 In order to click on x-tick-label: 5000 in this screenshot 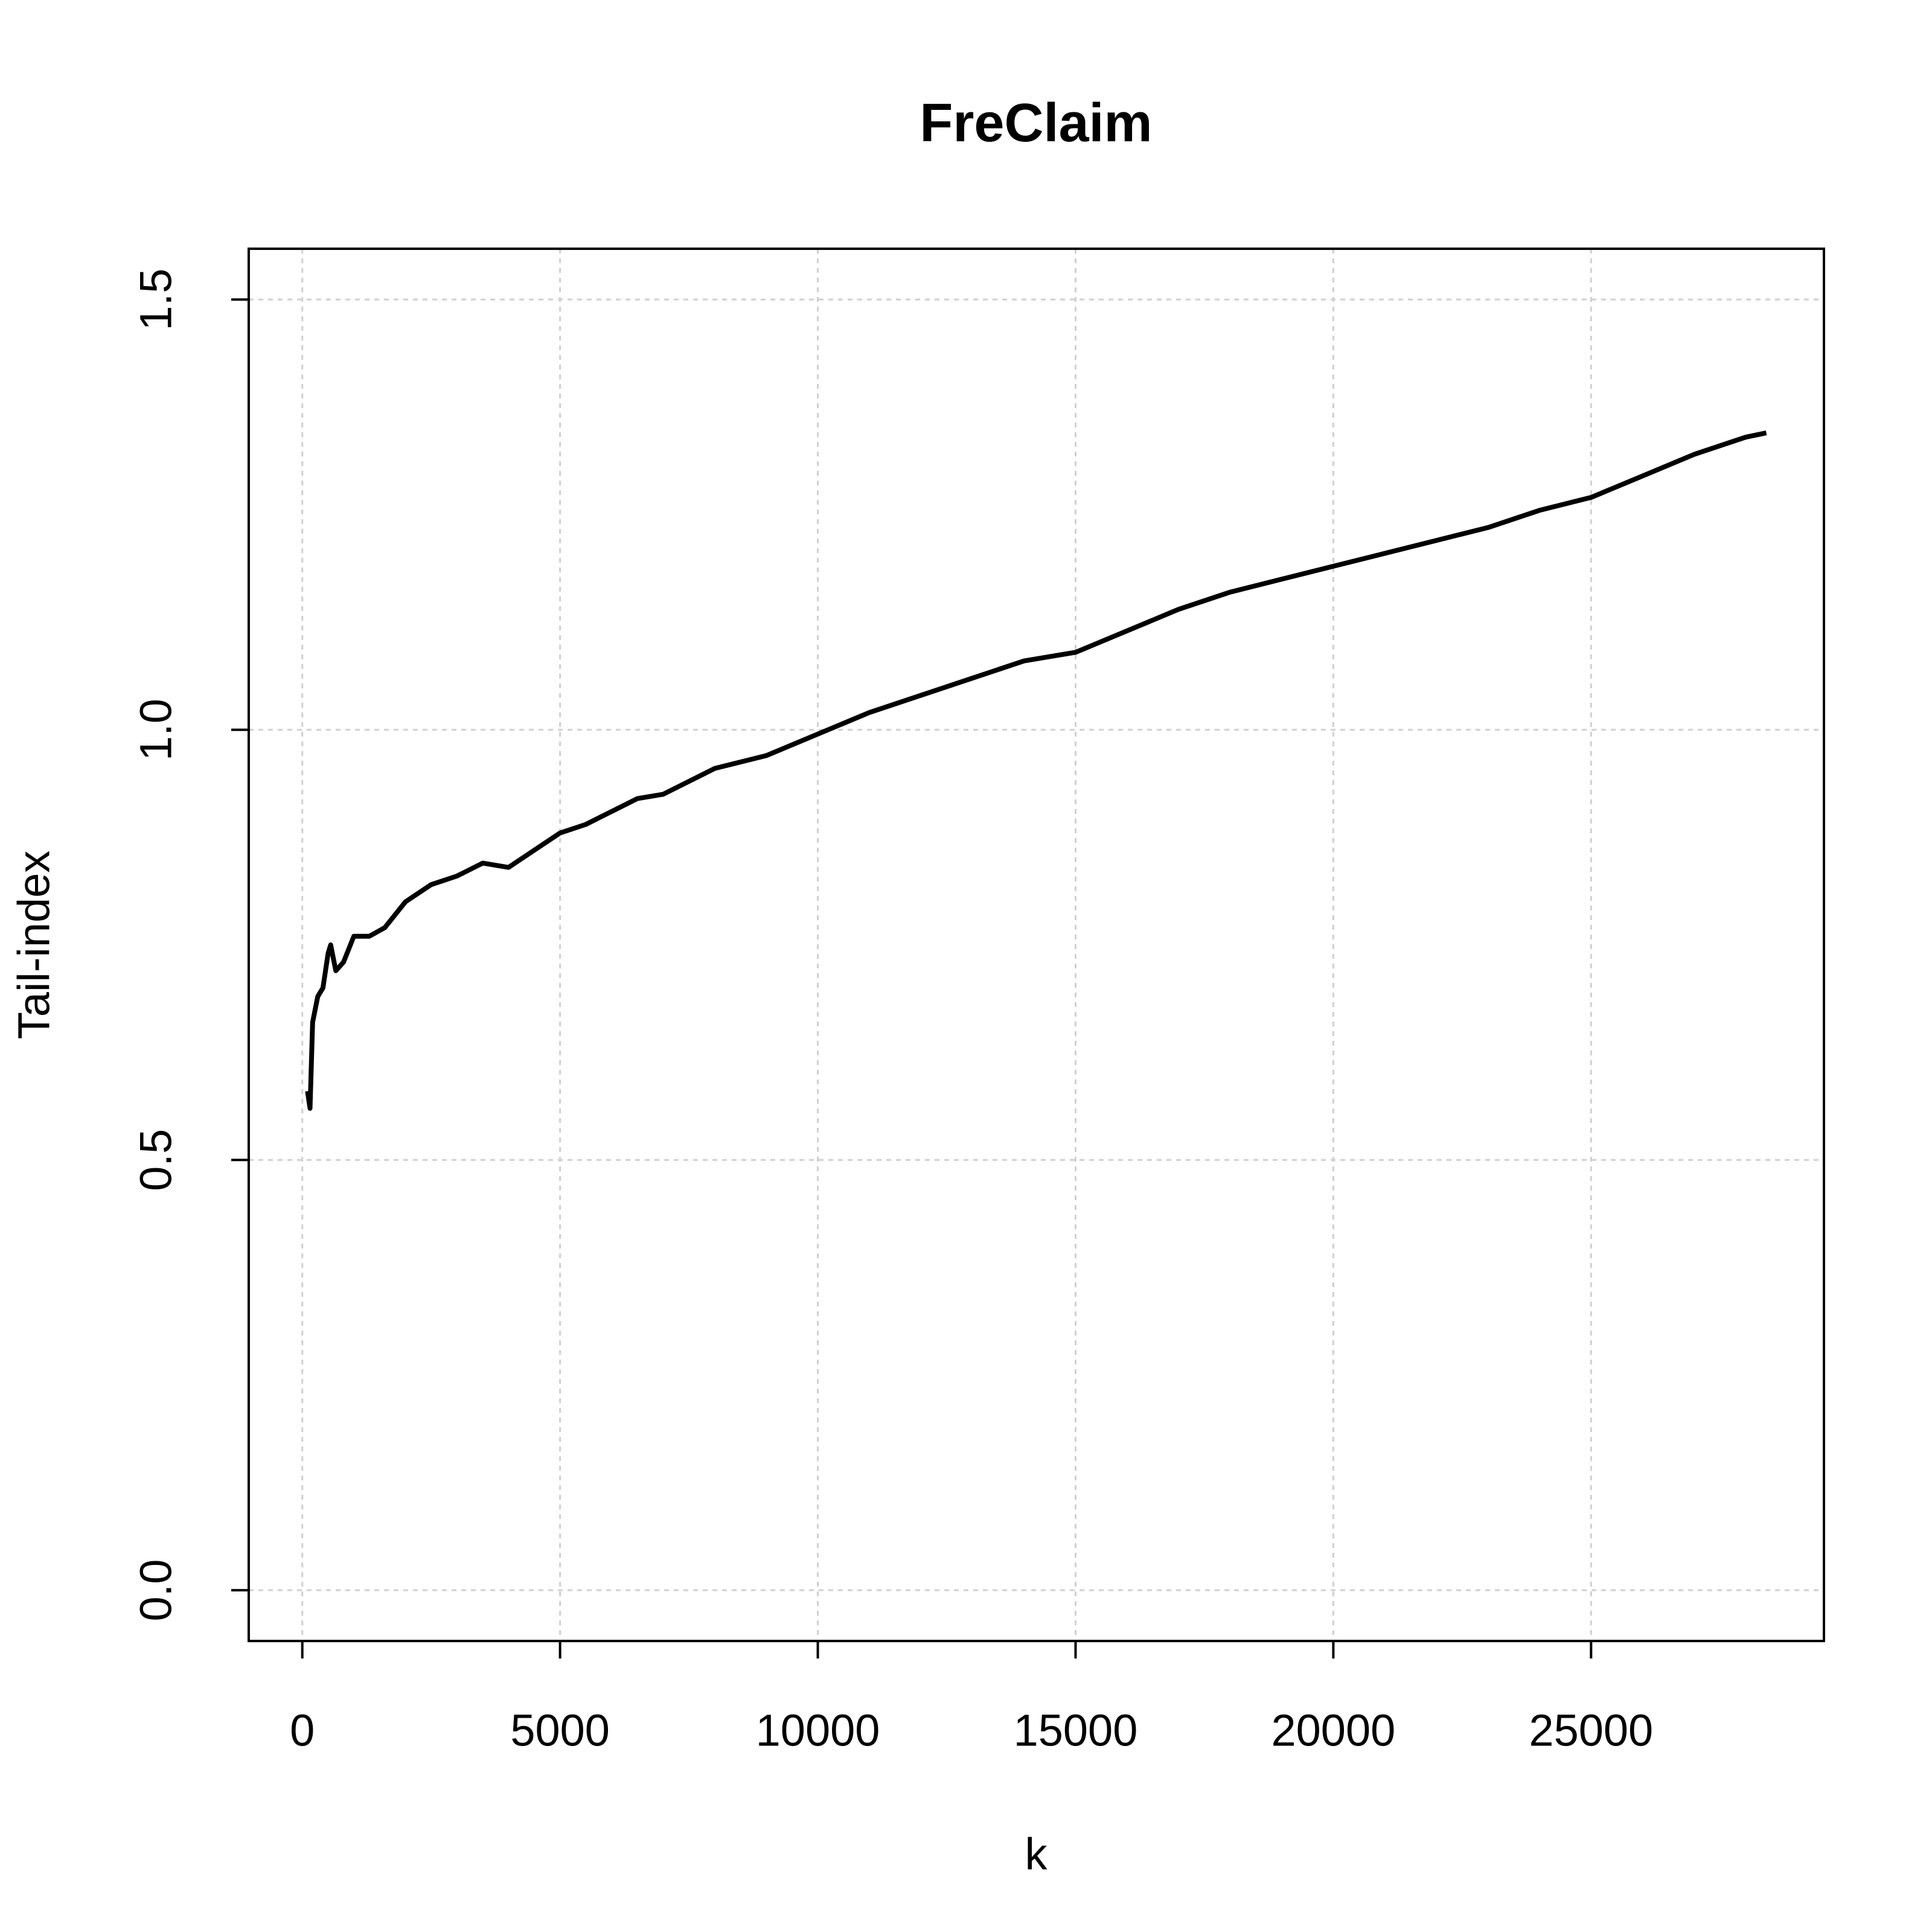, I will do `click(560, 1731)`.